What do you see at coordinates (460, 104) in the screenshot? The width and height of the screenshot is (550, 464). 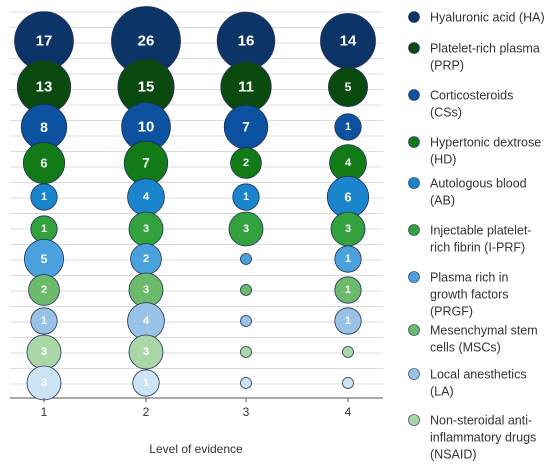 I see `legend-item: Corticosteroids (CSs)` at bounding box center [460, 104].